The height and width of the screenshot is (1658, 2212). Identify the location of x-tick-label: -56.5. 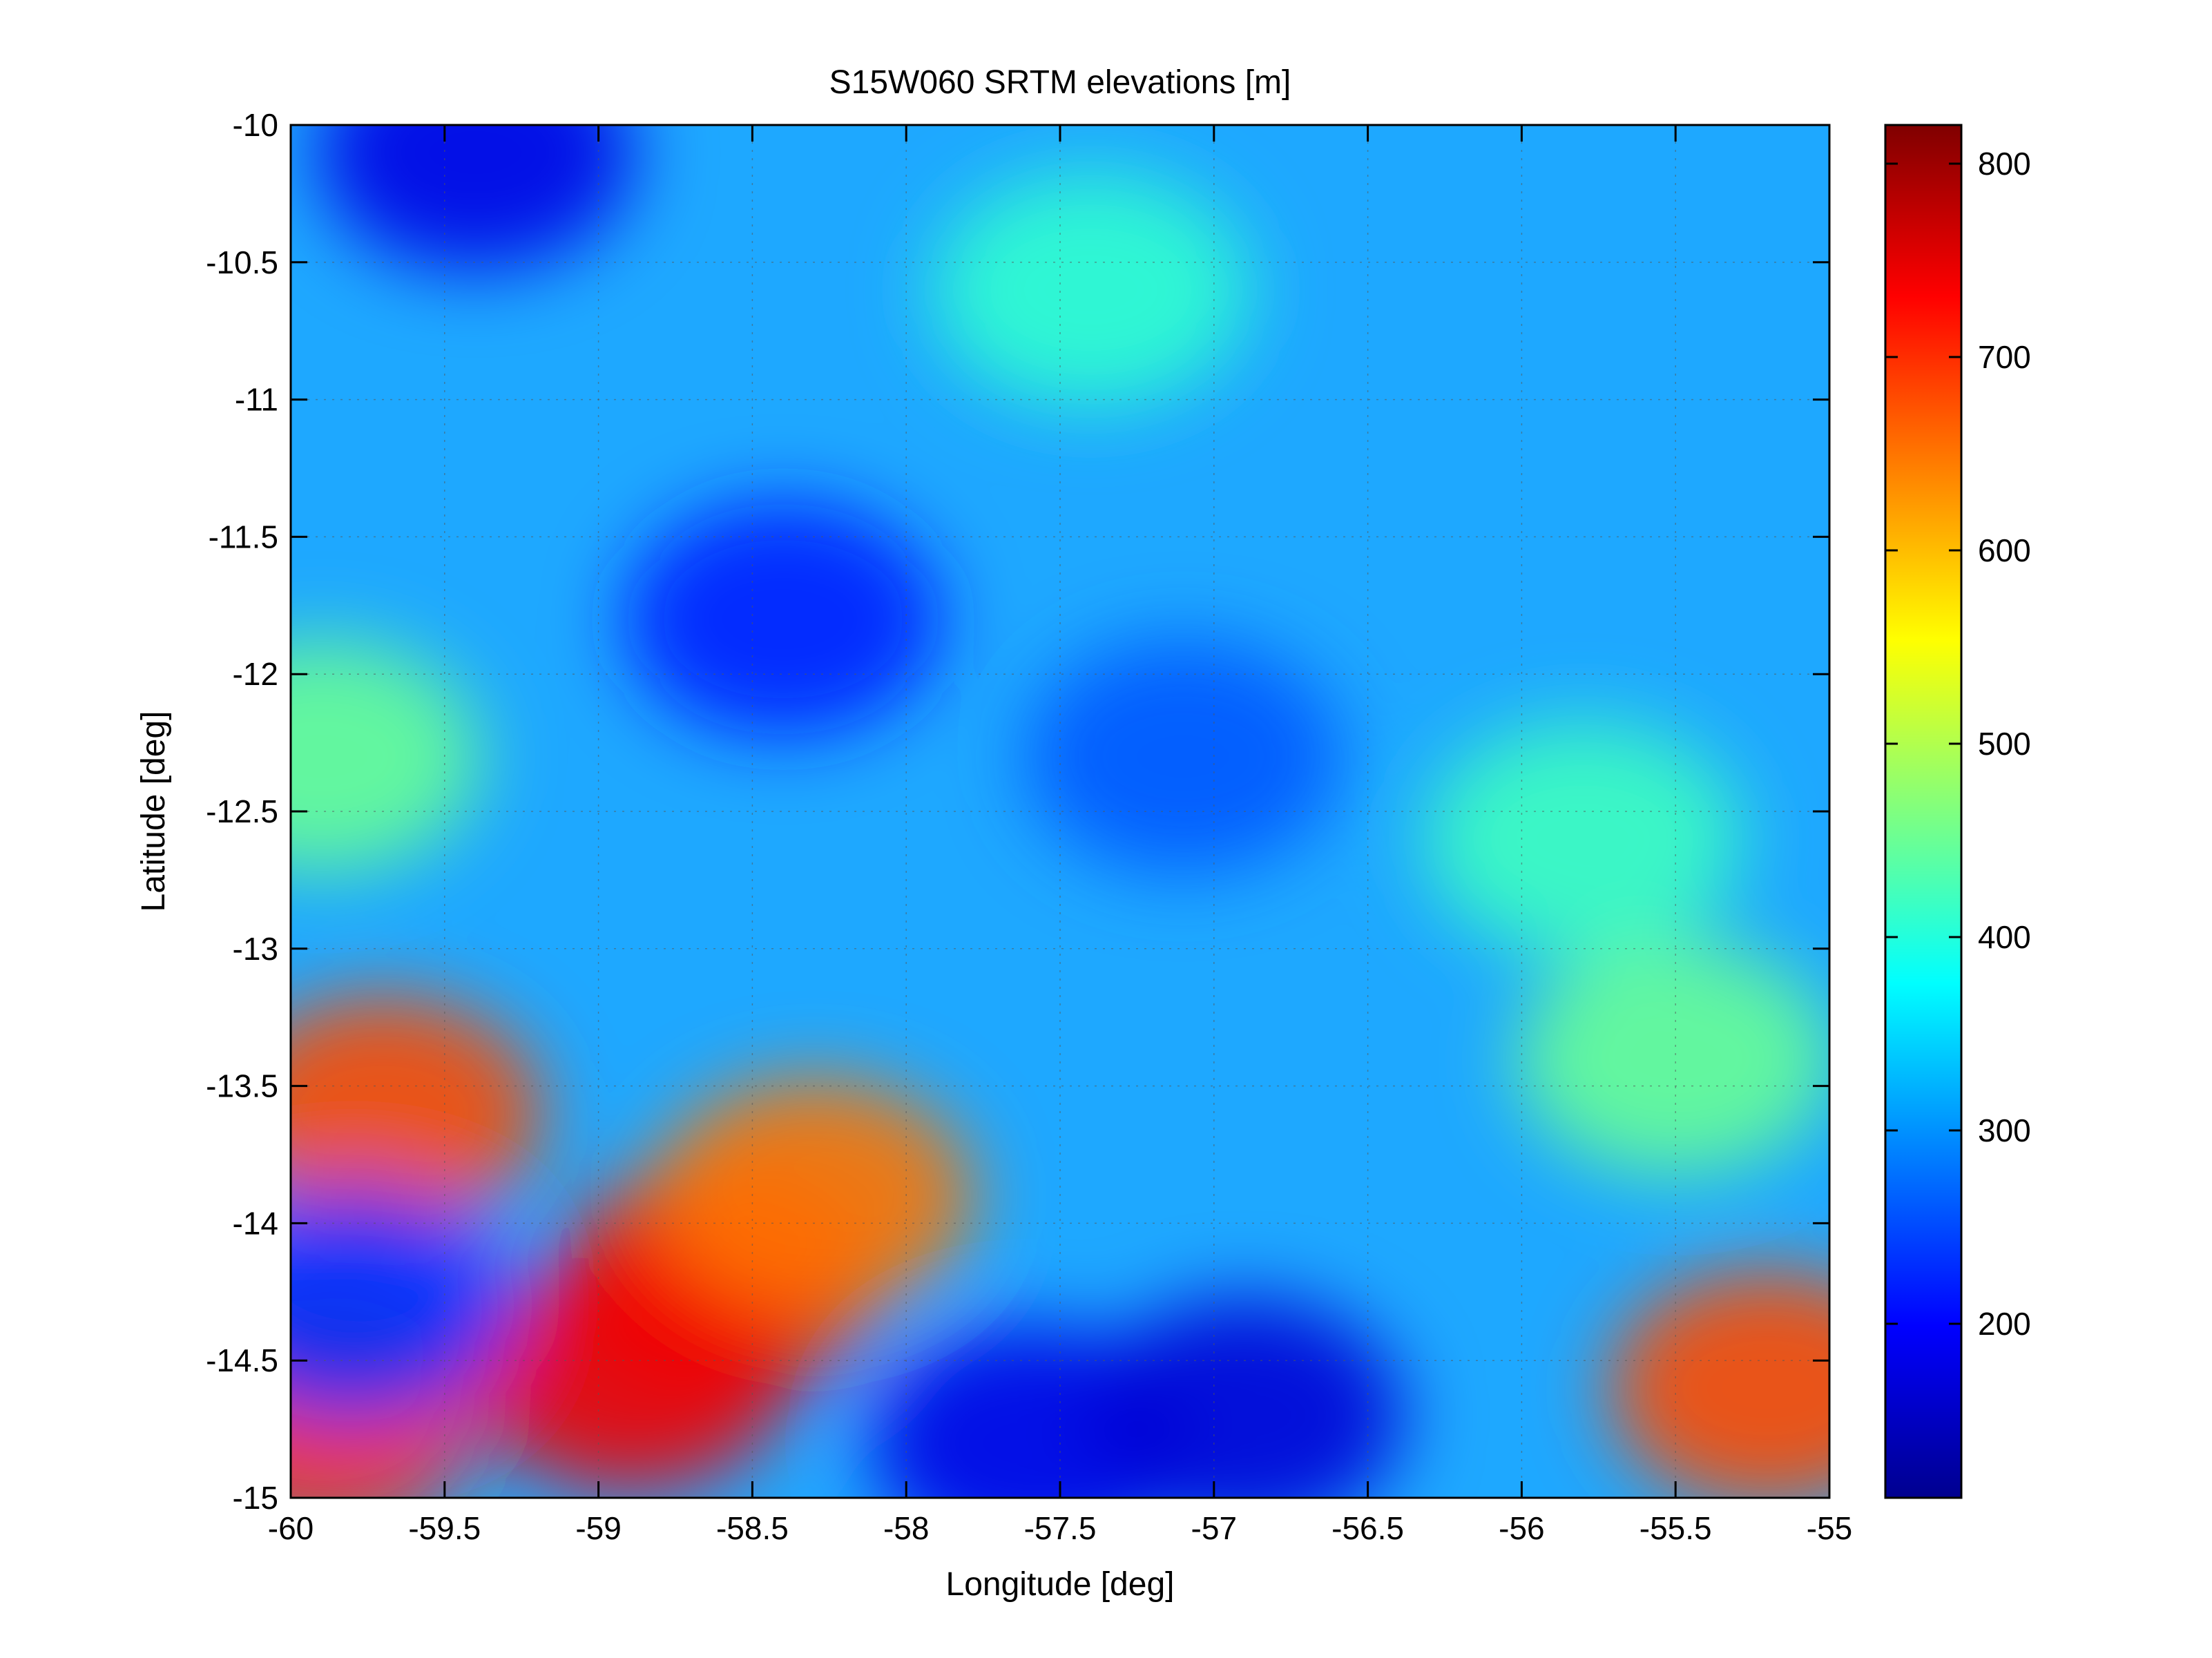
(1367, 1528).